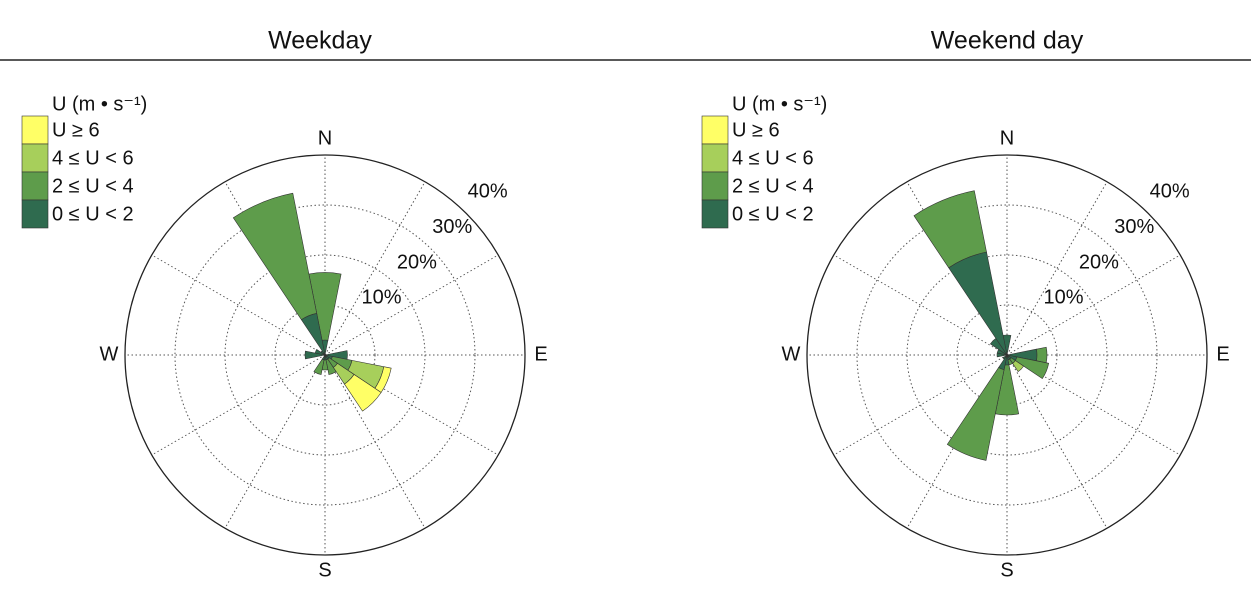  What do you see at coordinates (1007, 41) in the screenshot?
I see `chart-title: Weekend day` at bounding box center [1007, 41].